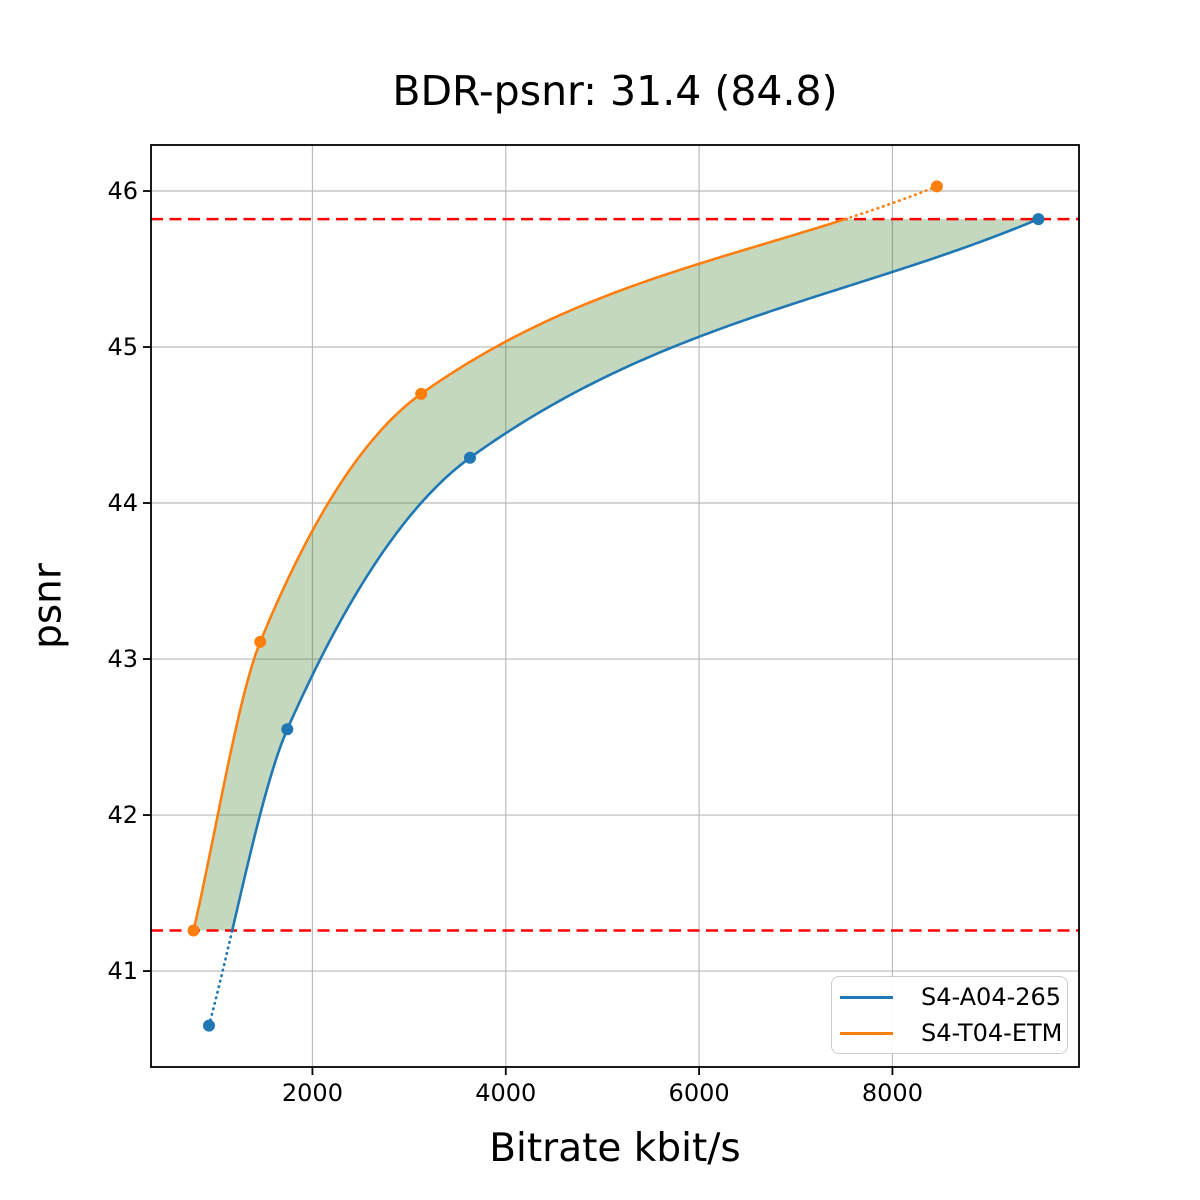 This screenshot has height=1200, width=1200. I want to click on chart-title: BDR-psnr: 31.4 (84.8), so click(615, 91).